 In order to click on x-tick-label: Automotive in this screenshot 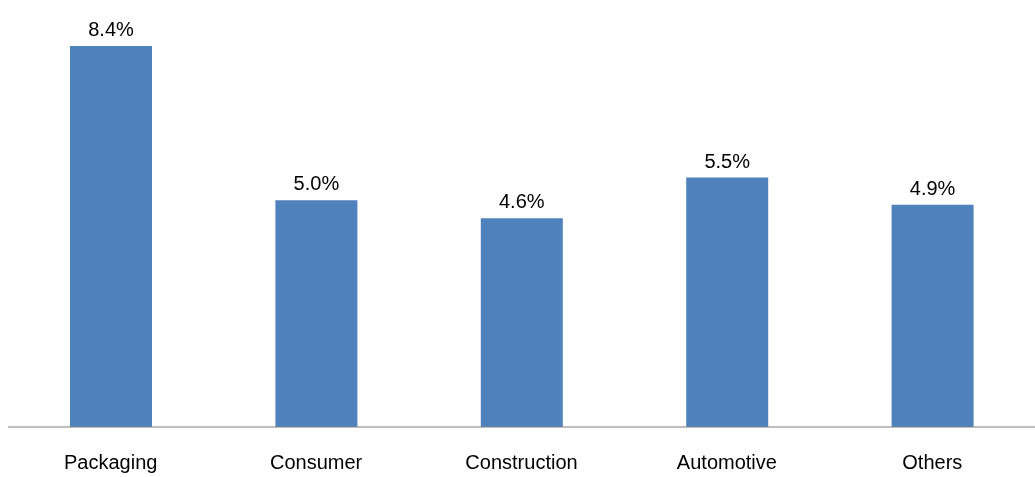, I will do `click(726, 462)`.